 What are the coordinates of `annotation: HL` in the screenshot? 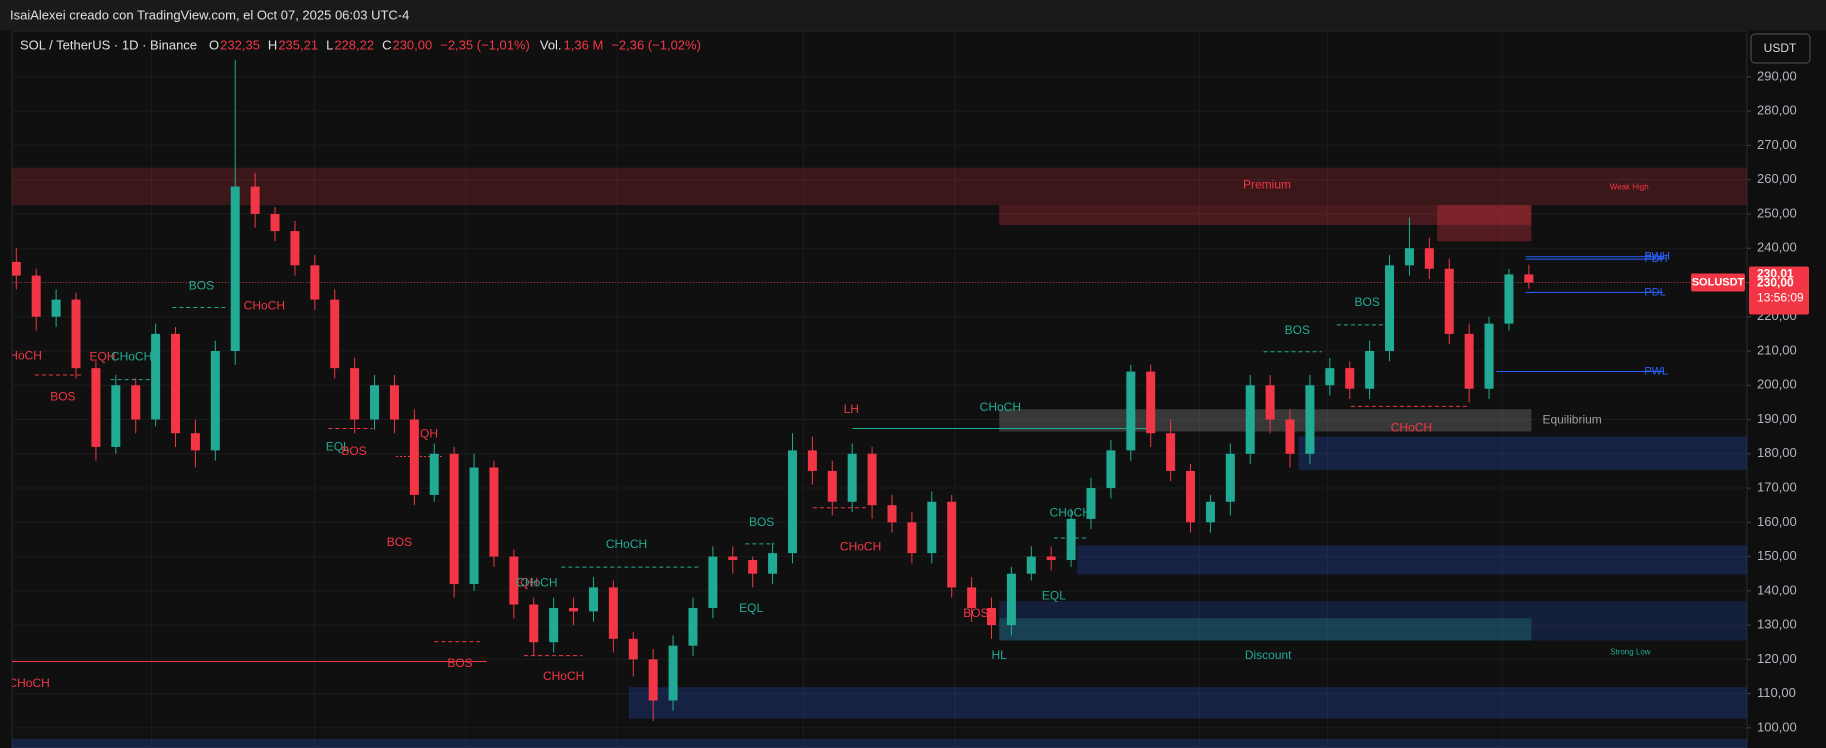 It's located at (1000, 655).